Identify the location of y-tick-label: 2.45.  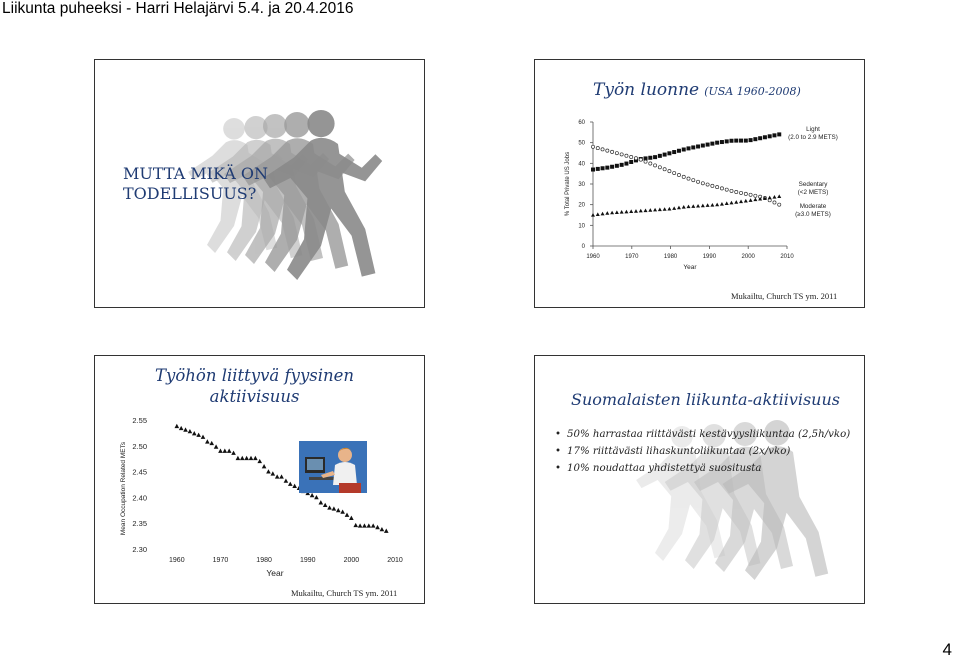
(139, 472).